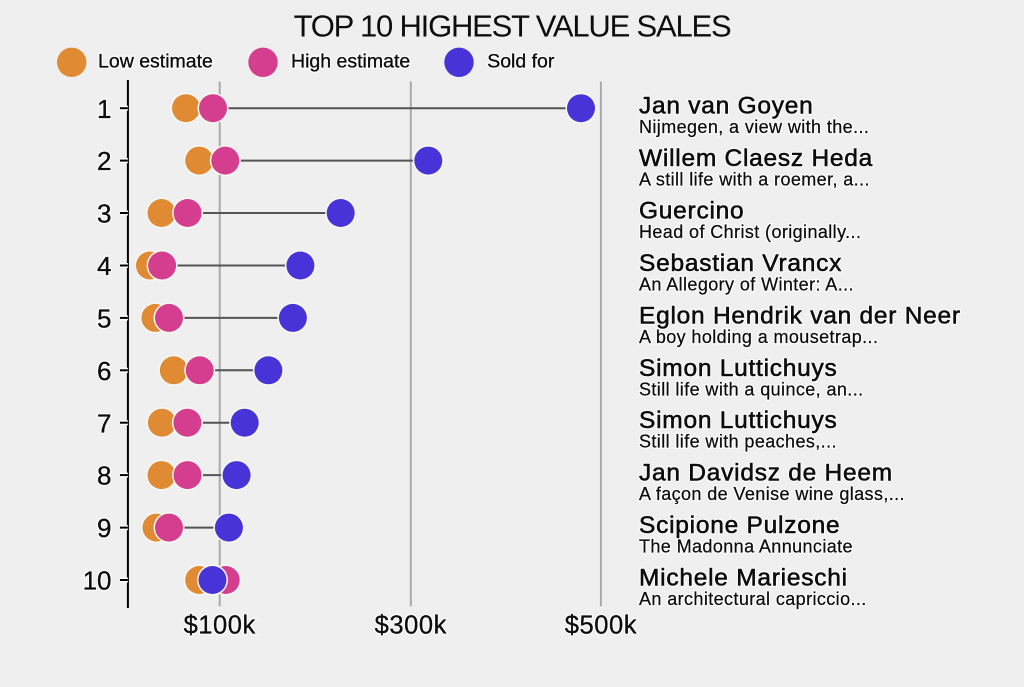 The image size is (1024, 687). Describe the element at coordinates (751, 389) in the screenshot. I see `svg-text: Still life with a quince, an..` at that location.